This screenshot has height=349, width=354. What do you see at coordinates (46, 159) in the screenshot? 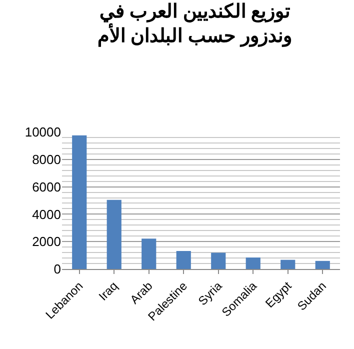
I see `y-tick-label: 8000` at bounding box center [46, 159].